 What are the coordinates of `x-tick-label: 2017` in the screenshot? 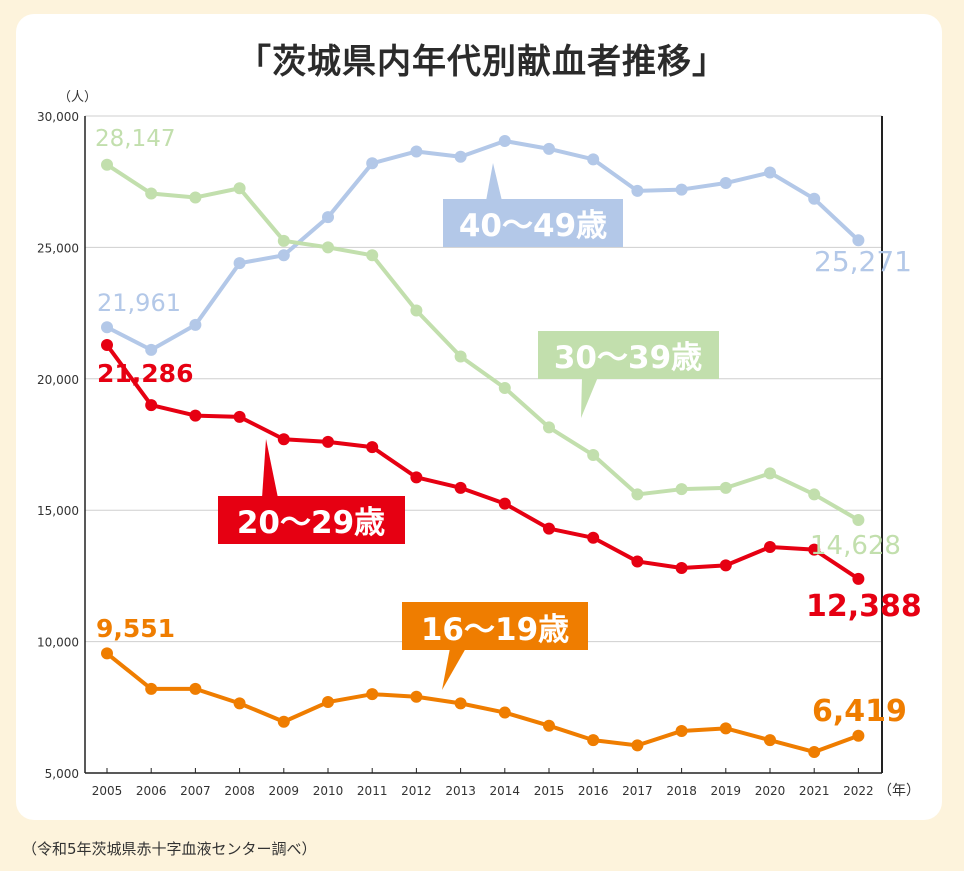 It's located at (637, 791).